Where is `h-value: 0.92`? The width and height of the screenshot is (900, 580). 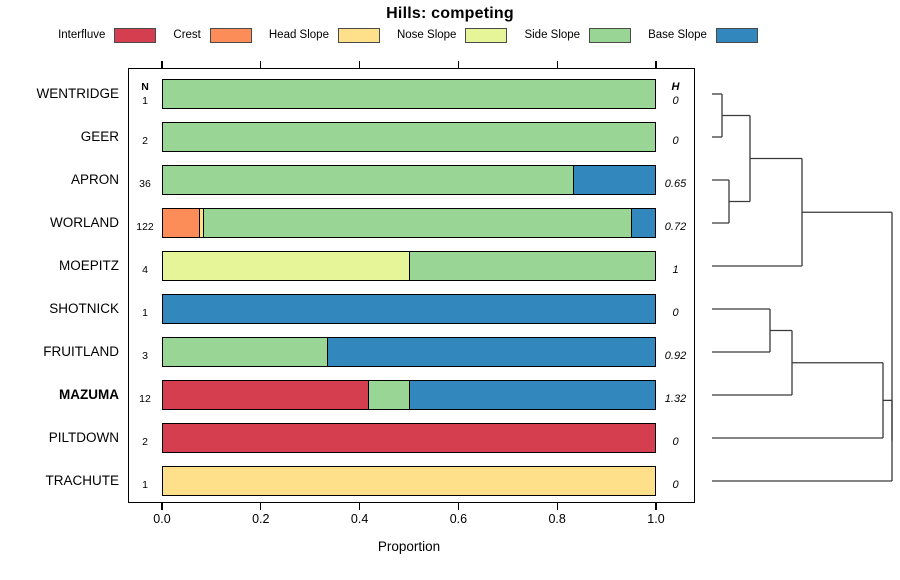
h-value: 0.92 is located at coordinates (675, 352).